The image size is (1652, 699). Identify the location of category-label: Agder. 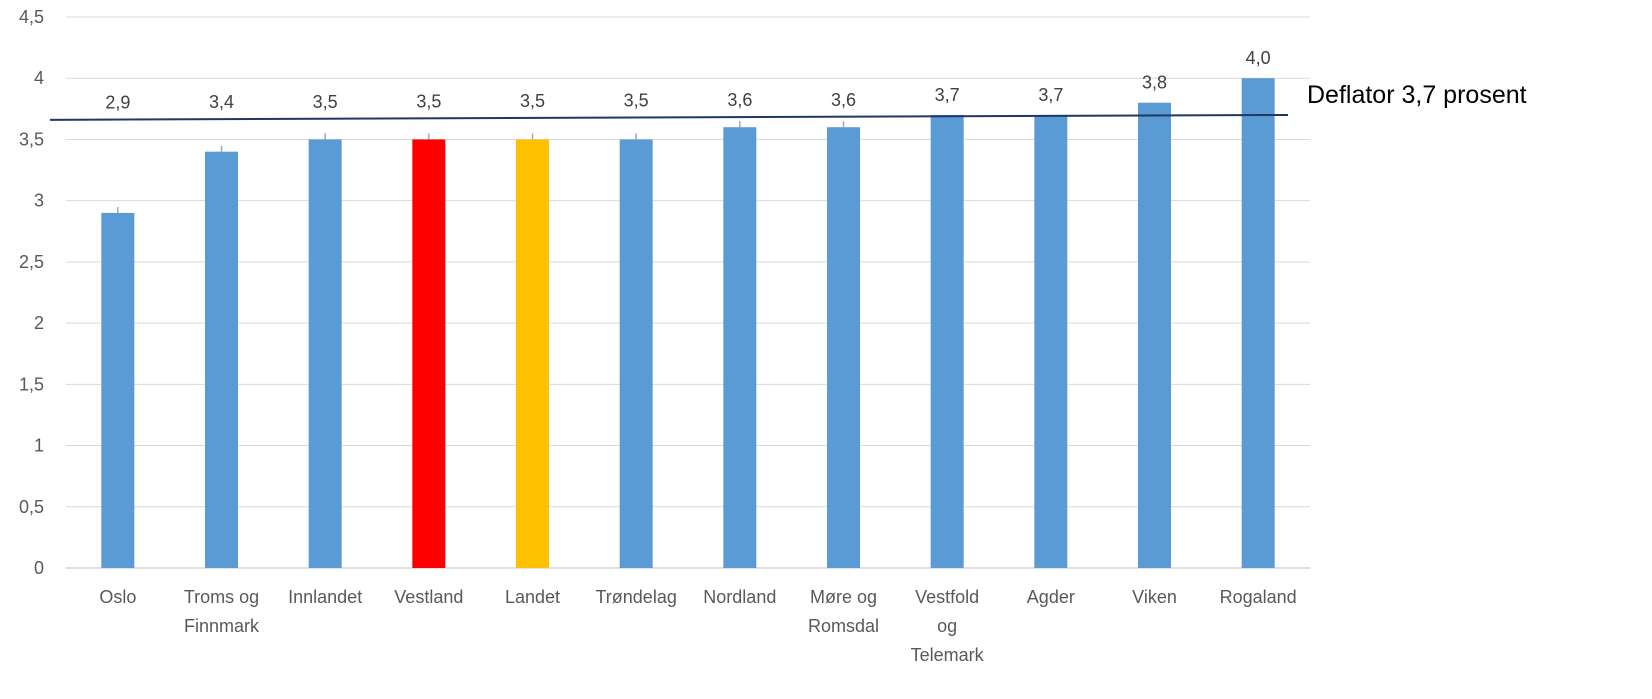
(1051, 597).